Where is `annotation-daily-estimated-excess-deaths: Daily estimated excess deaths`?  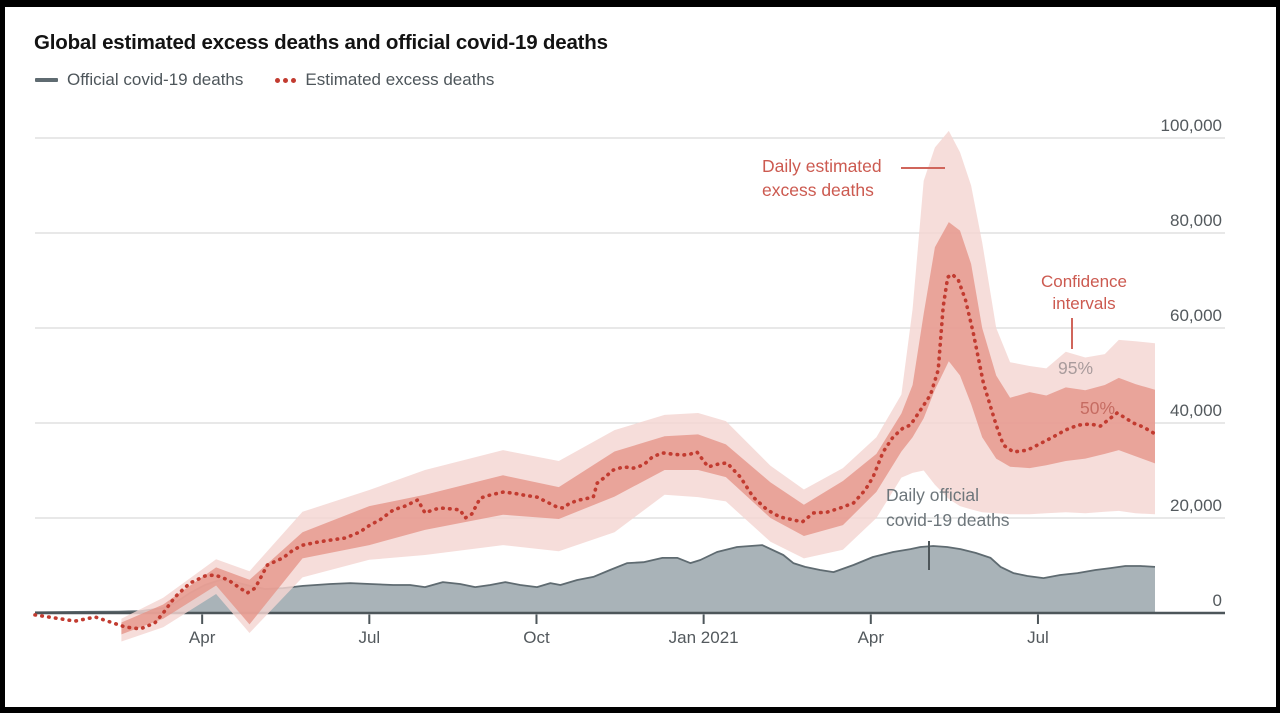 annotation-daily-estimated-excess-deaths: Daily estimated excess deaths is located at coordinates (822, 179).